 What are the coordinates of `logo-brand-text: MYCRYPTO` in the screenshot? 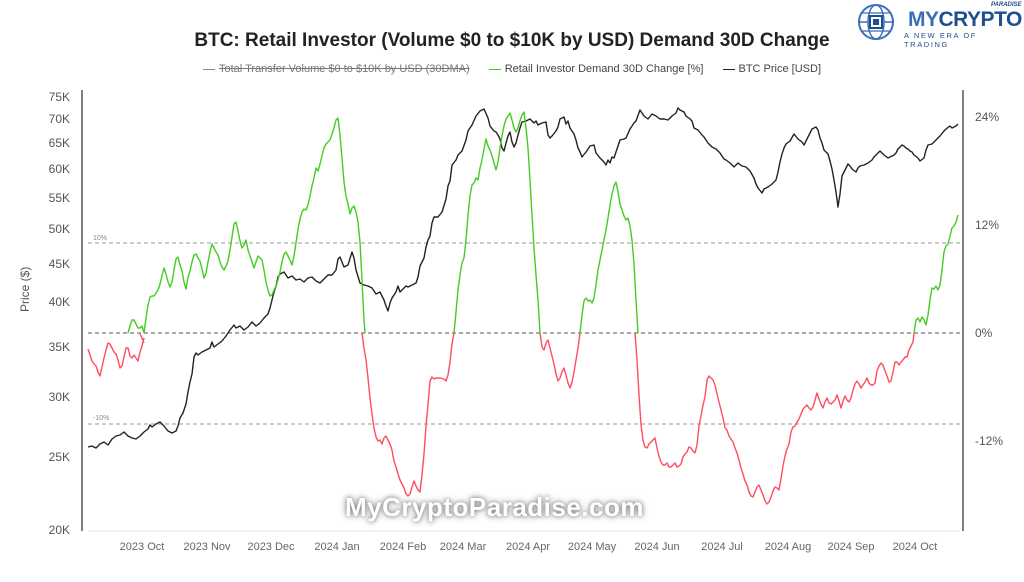 It's located at (965, 20).